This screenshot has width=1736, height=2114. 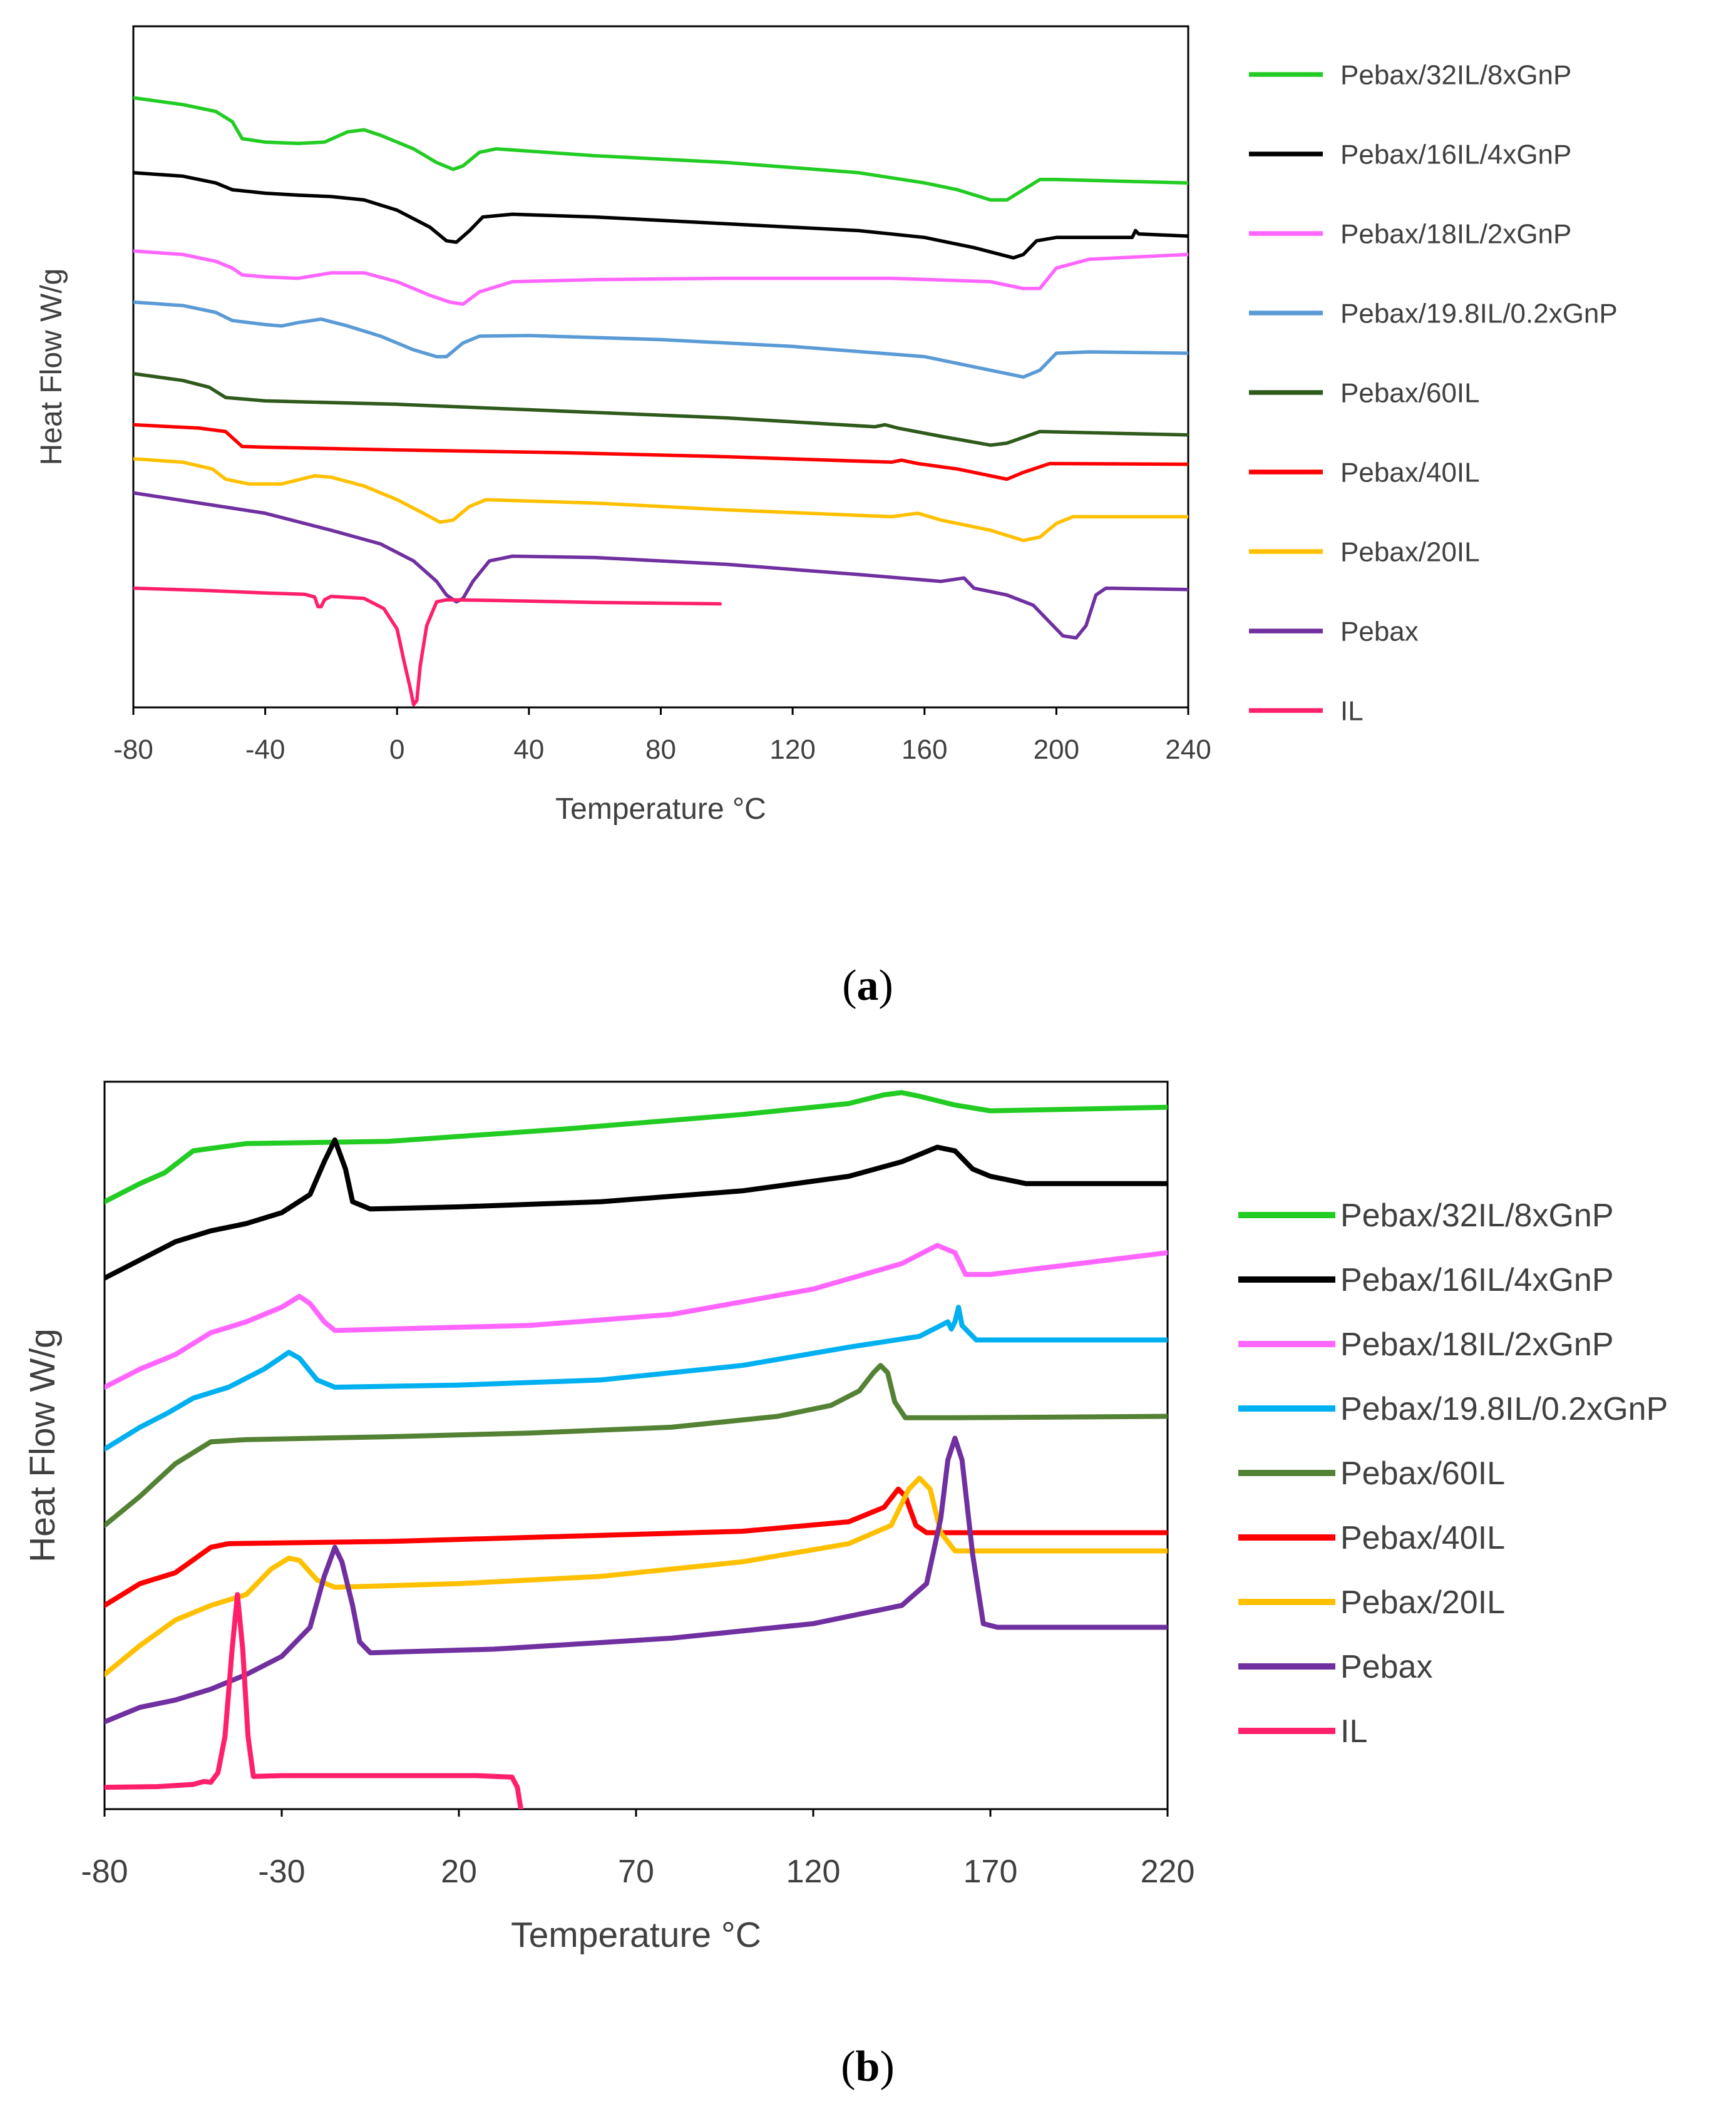 I want to click on x-tick-label: 160, so click(x=924, y=749).